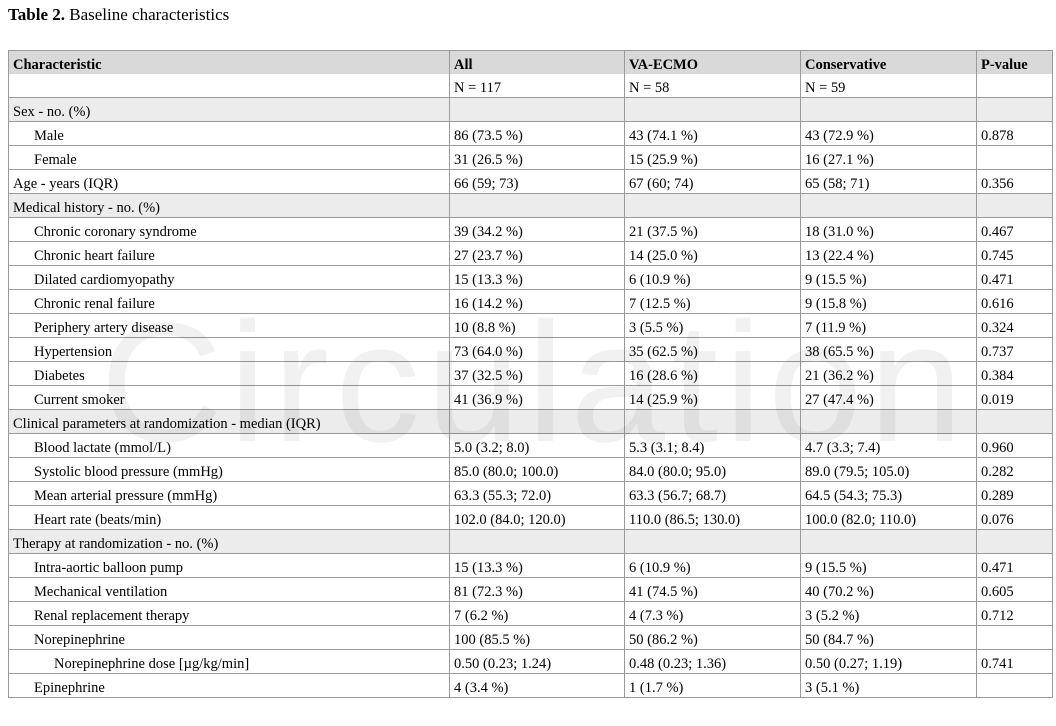 The image size is (1056, 726). I want to click on cell-value: 86 (73.5 %), so click(537, 133).